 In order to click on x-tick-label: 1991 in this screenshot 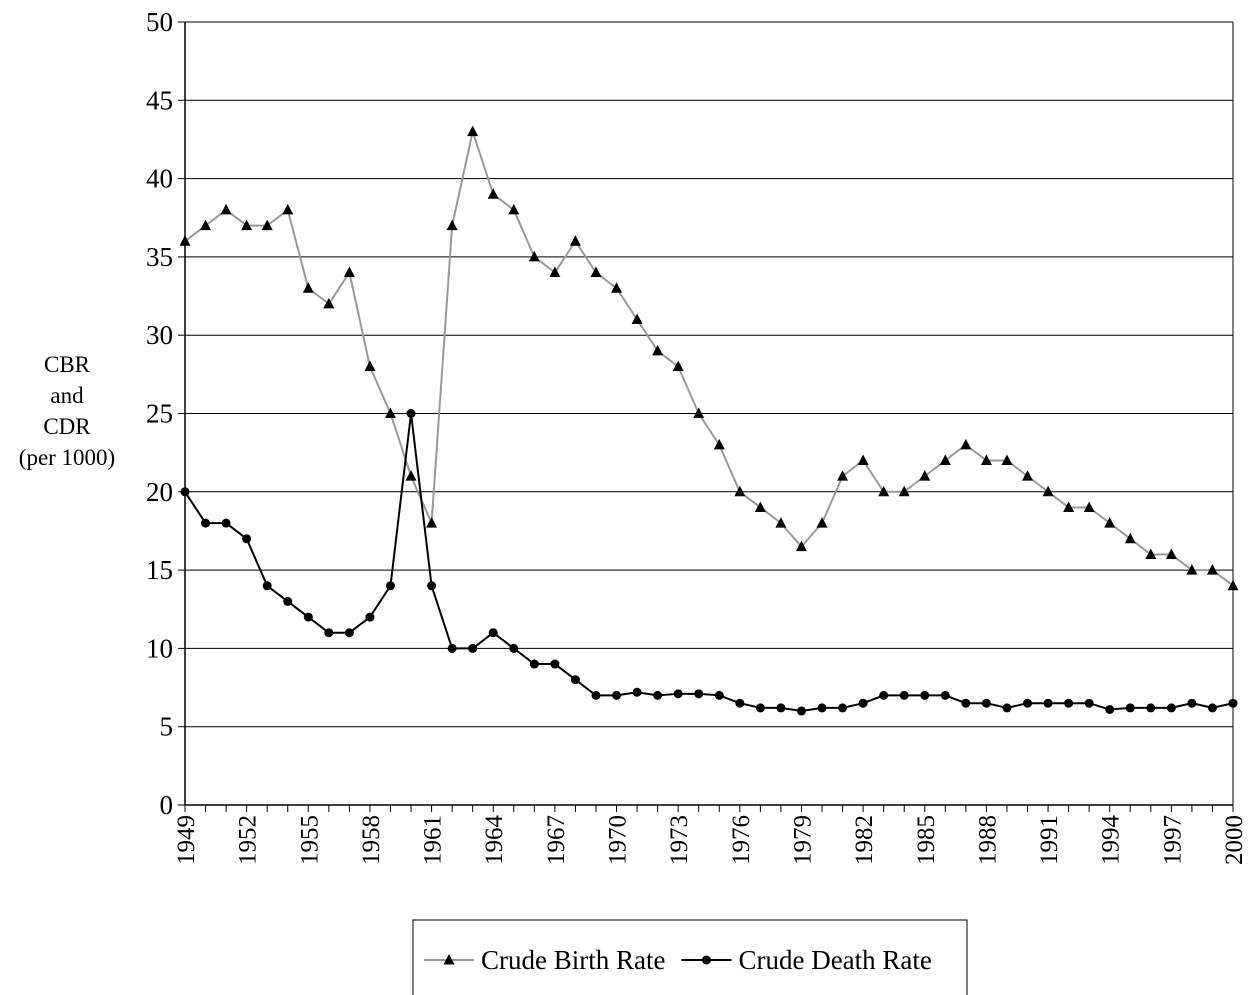, I will do `click(1049, 840)`.